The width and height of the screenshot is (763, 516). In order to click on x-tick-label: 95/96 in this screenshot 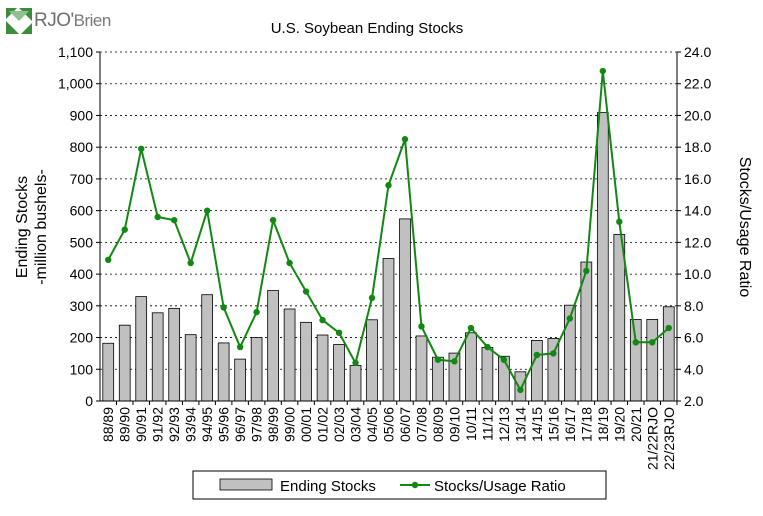, I will do `click(224, 424)`.